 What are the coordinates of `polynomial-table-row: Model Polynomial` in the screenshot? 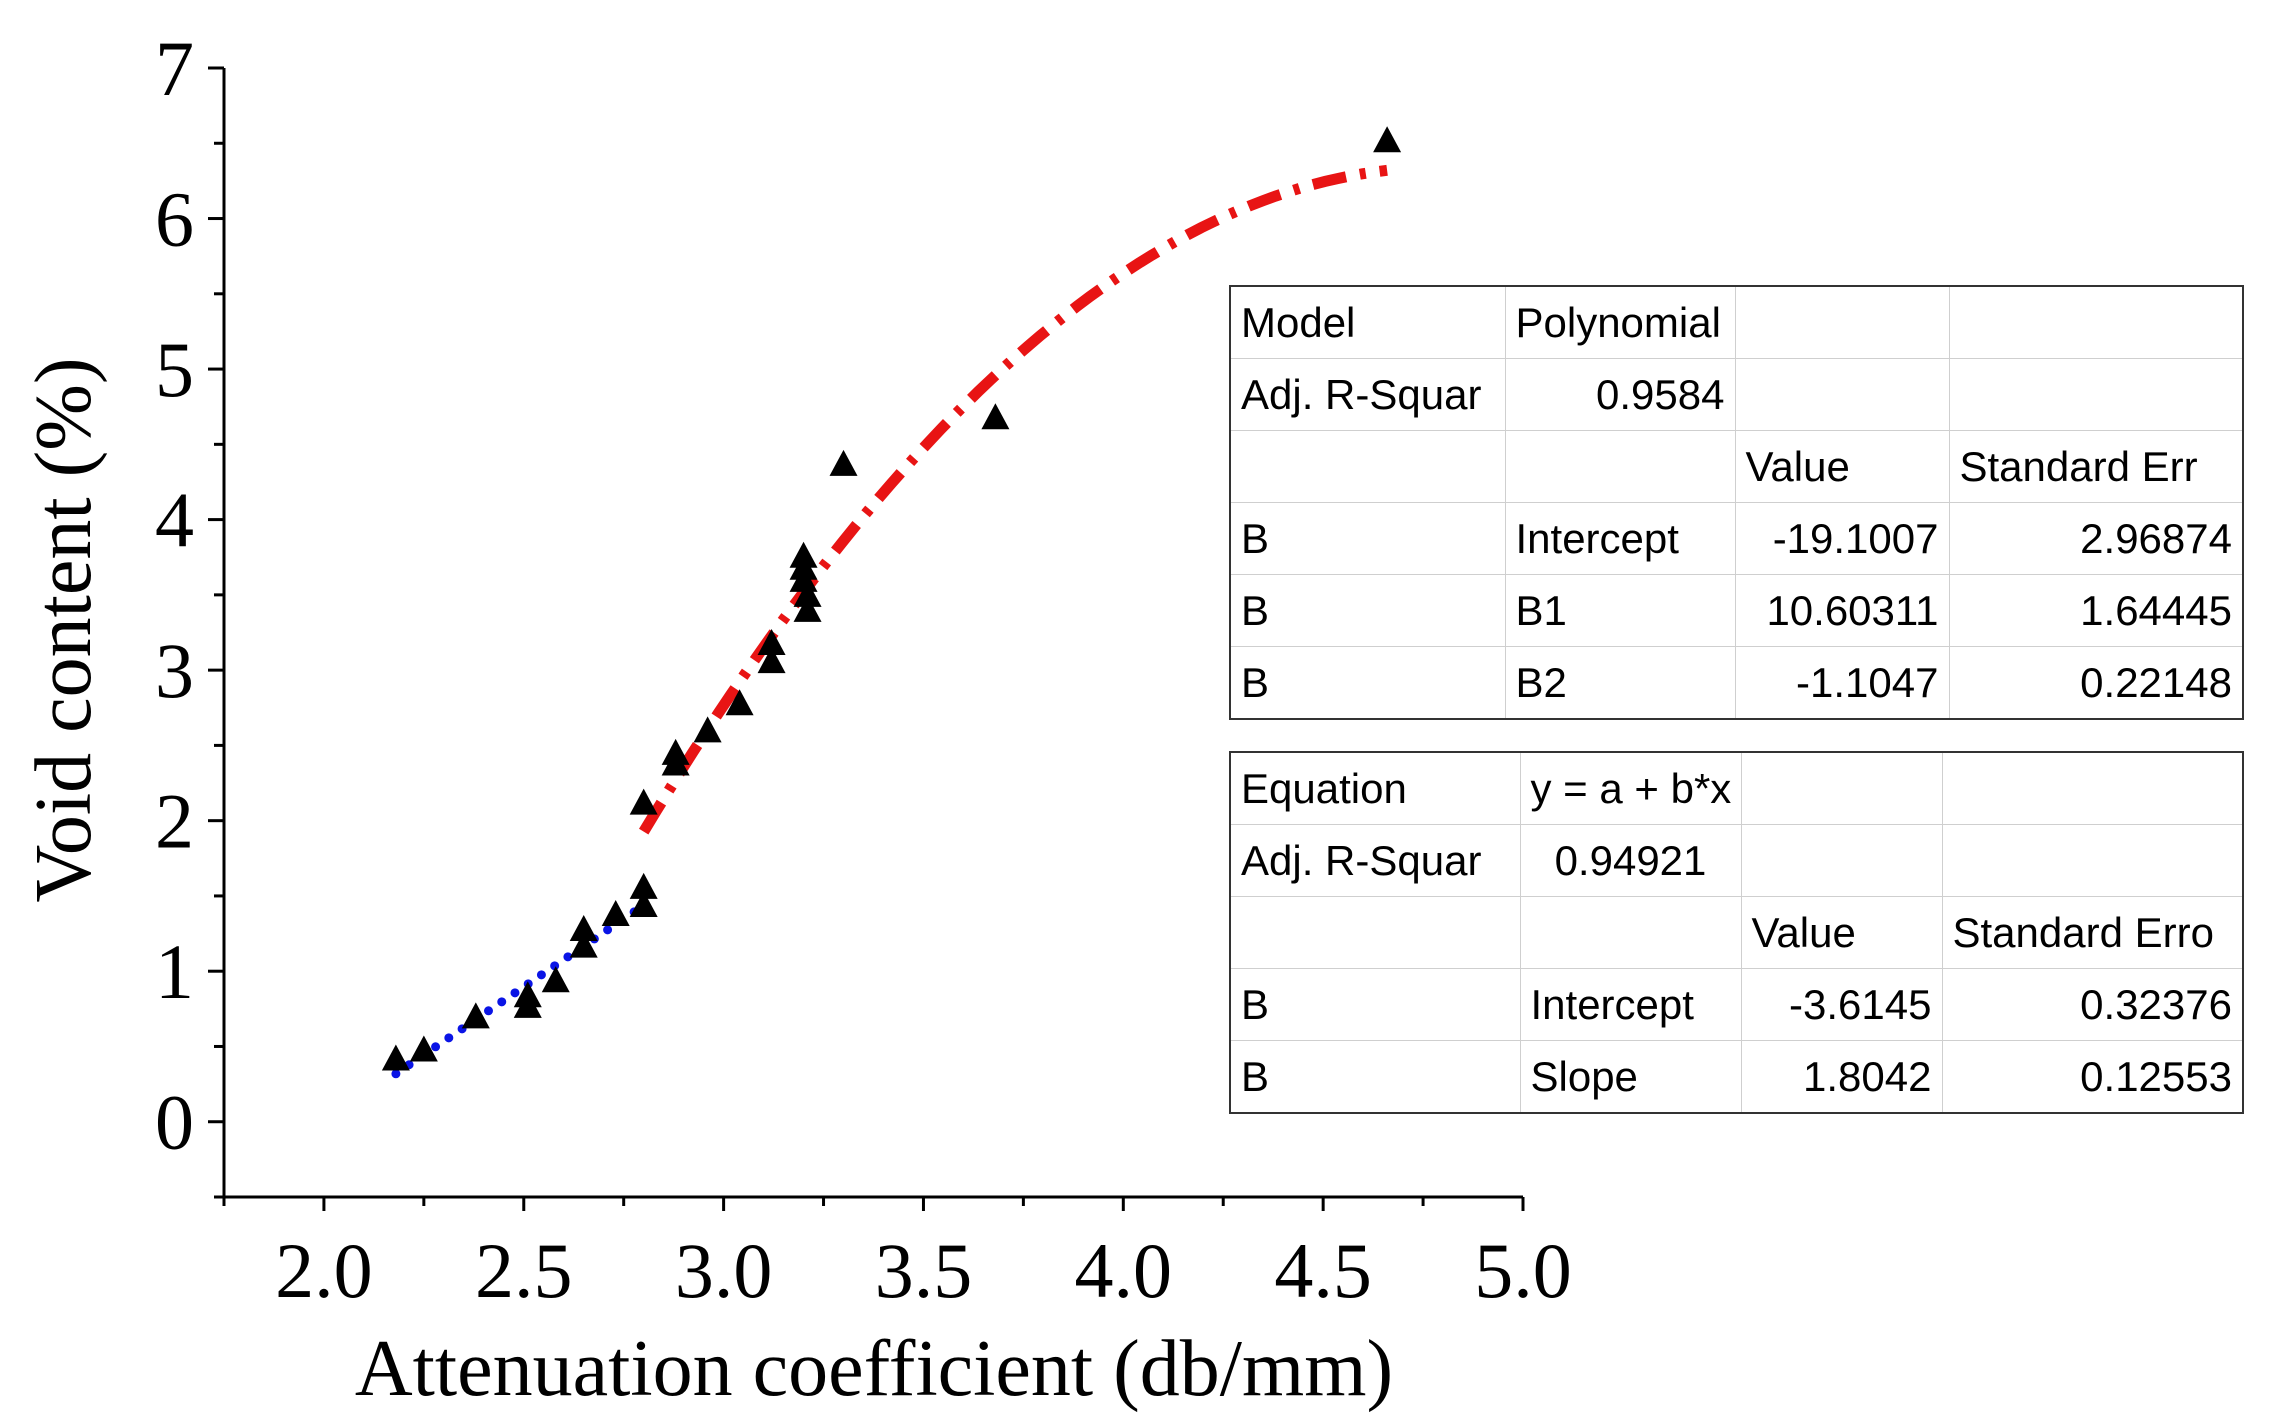 It's located at (1736, 322).